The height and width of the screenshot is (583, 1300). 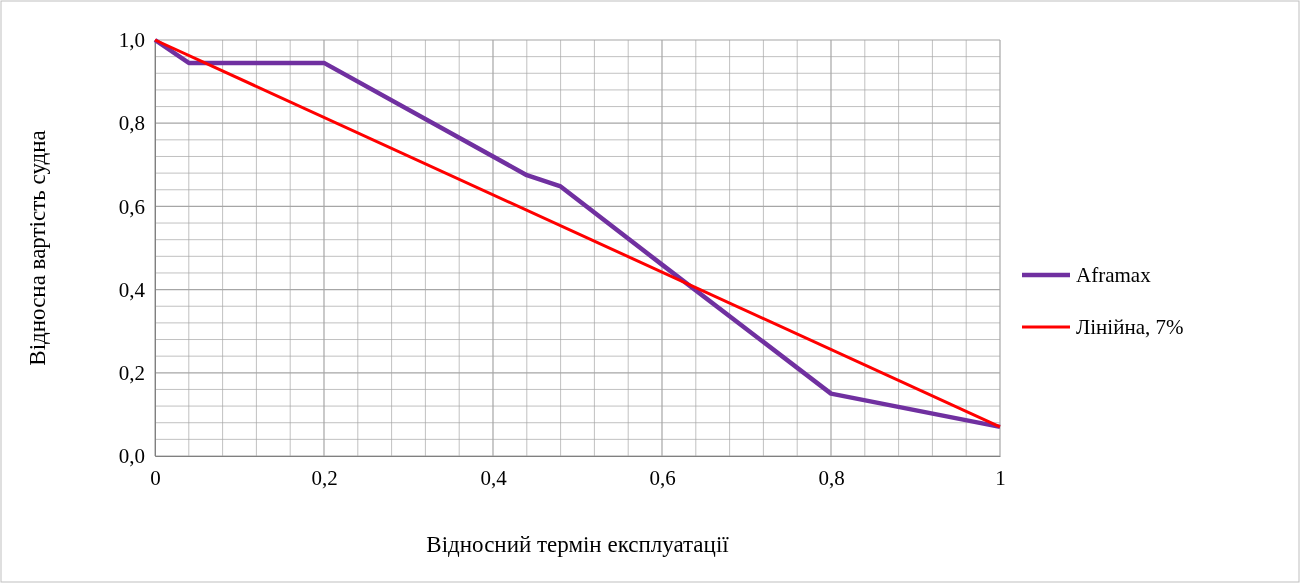 I want to click on x-tick-label: 1, so click(x=1000, y=477).